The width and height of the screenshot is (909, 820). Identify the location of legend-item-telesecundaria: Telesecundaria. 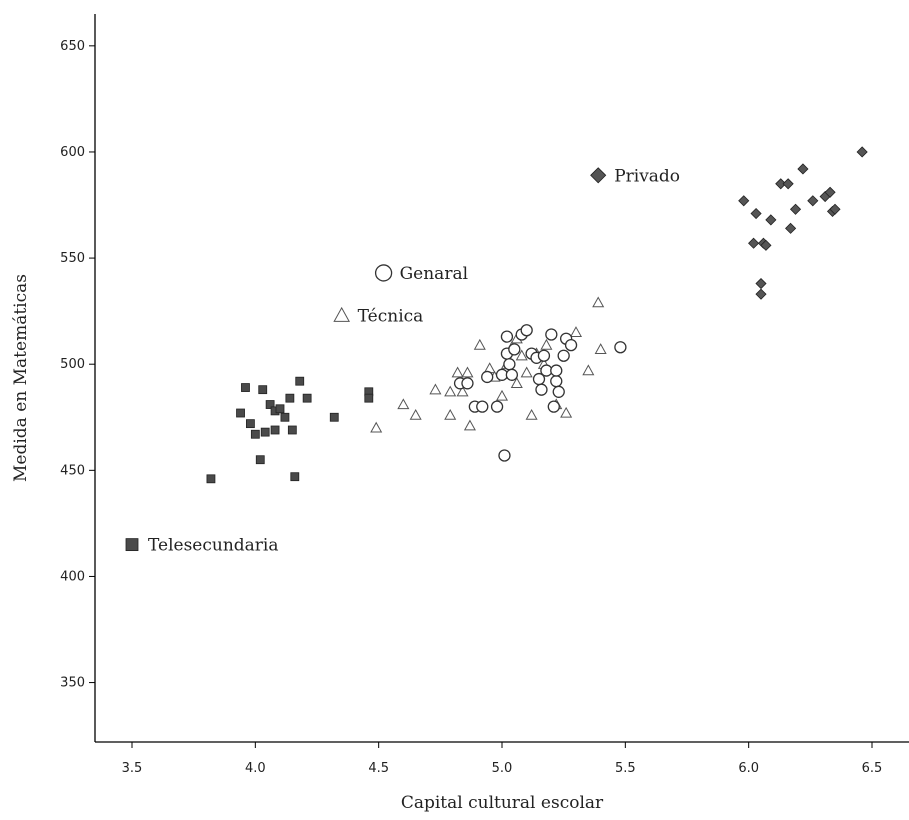
(202, 546).